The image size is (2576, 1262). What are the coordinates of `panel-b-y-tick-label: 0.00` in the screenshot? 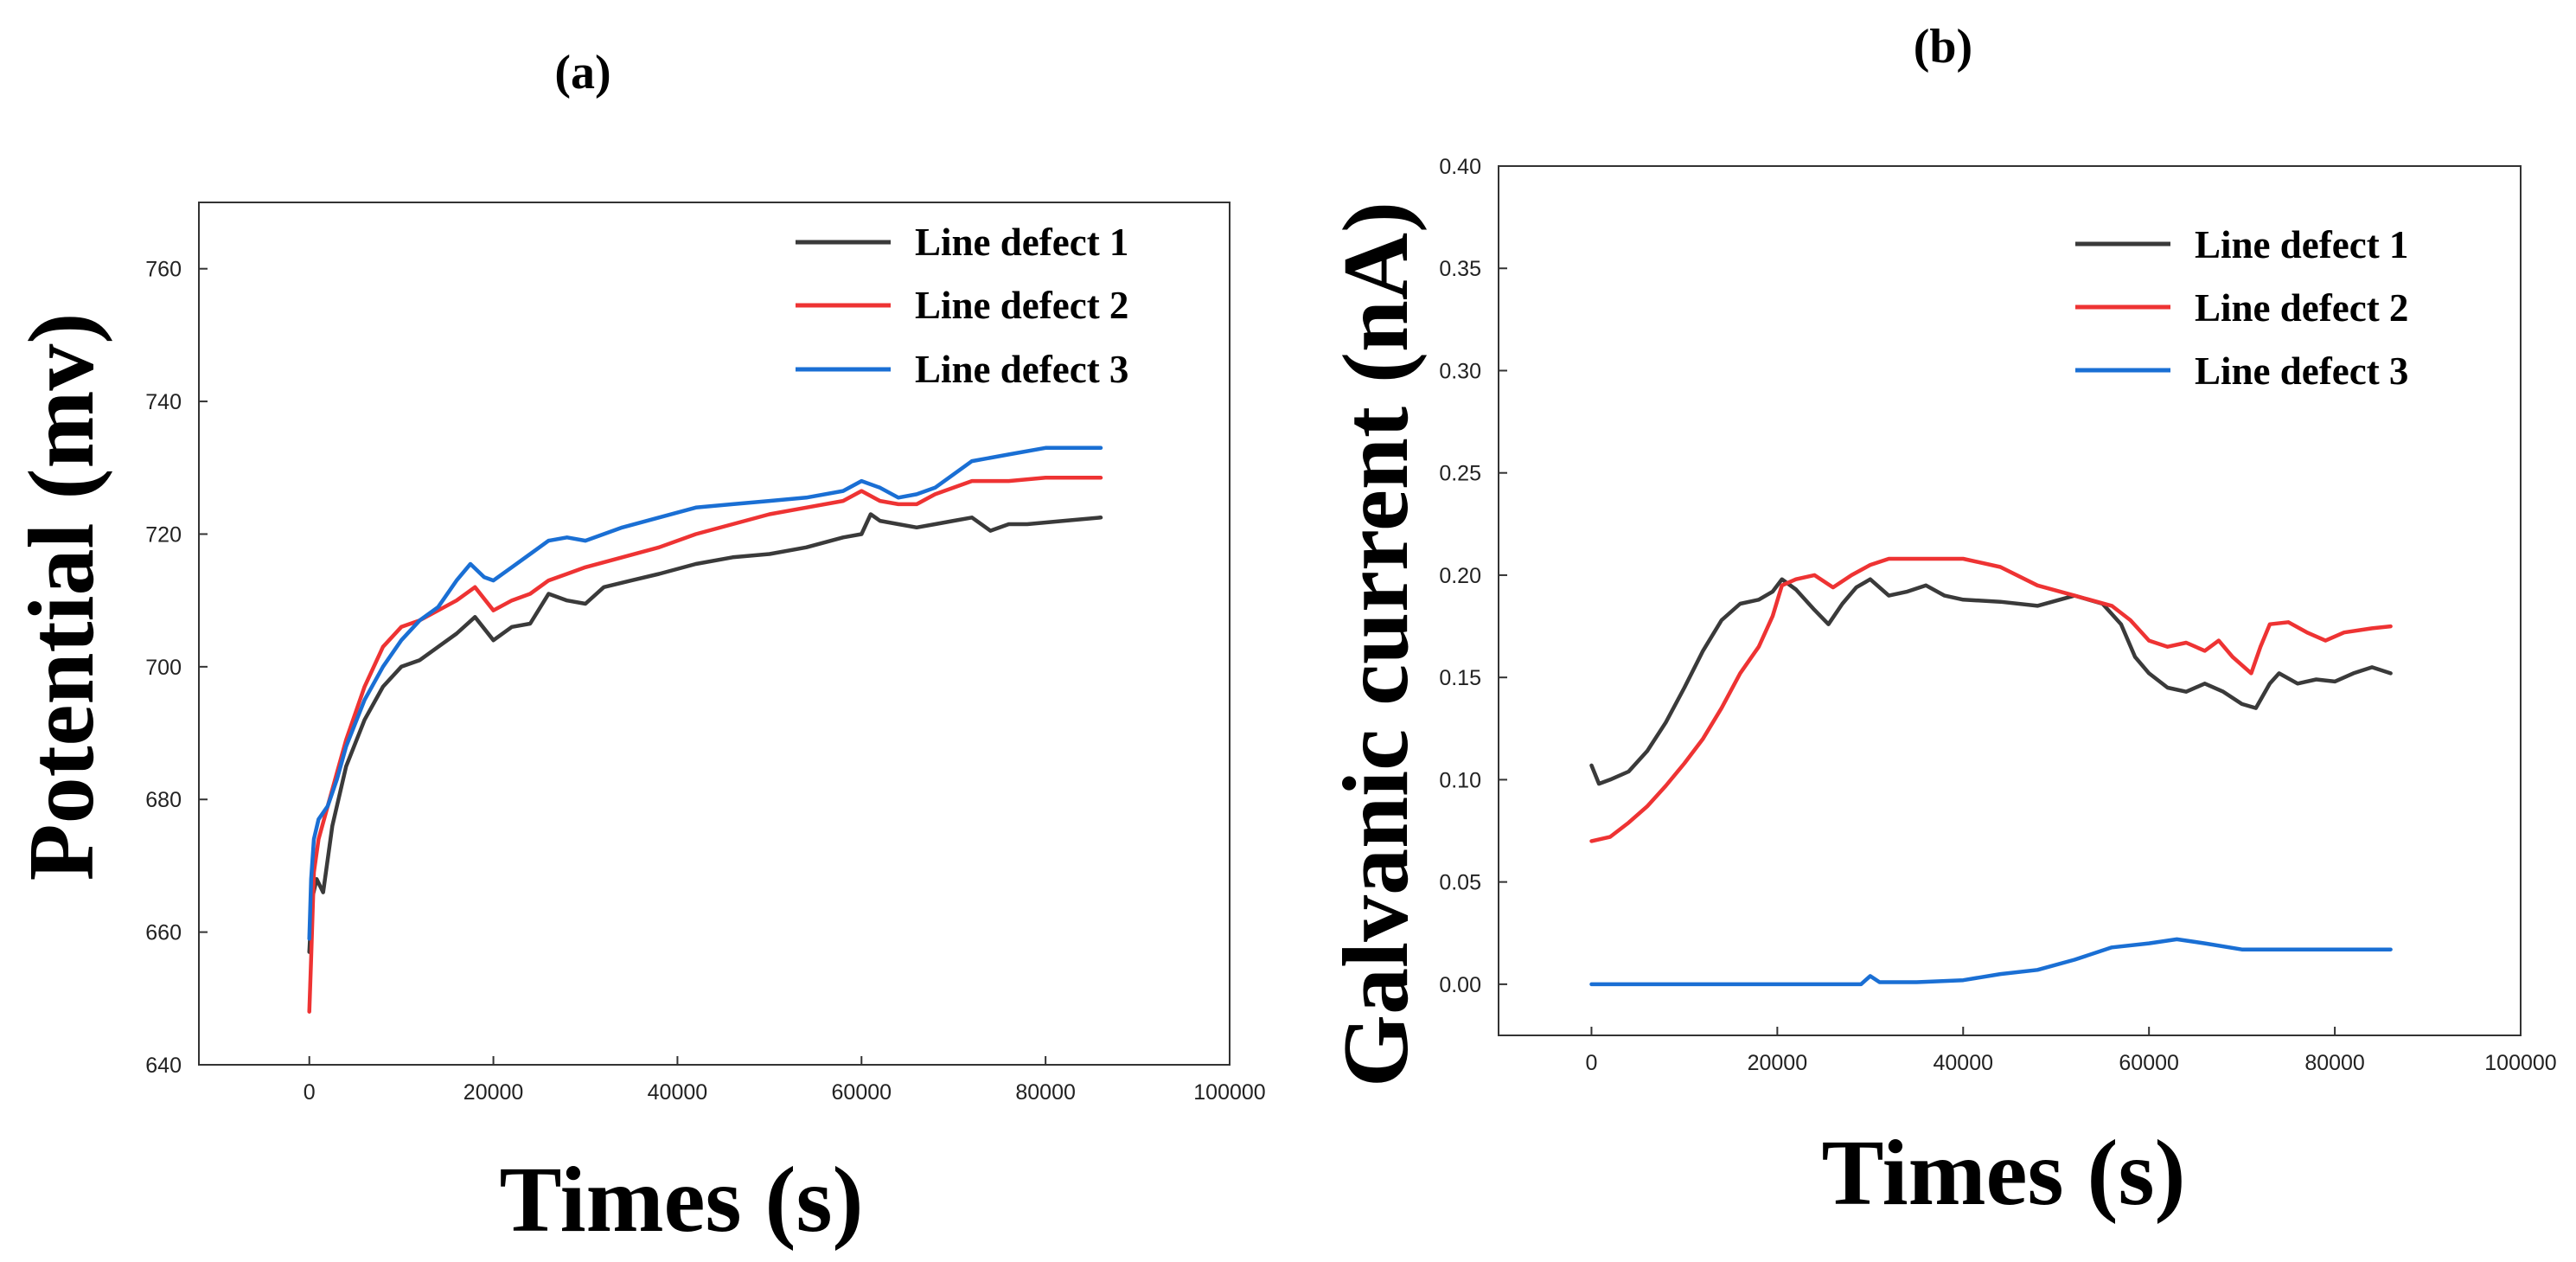 It's located at (1460, 985).